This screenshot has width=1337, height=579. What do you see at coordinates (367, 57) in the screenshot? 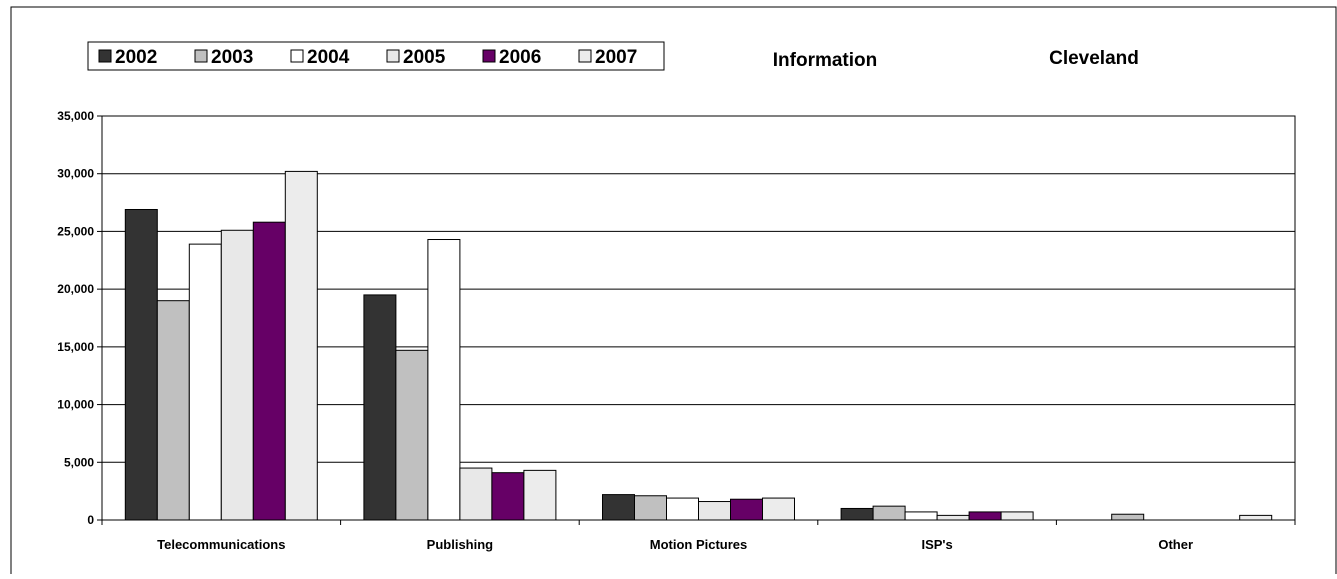
I see `legend: 2002 2003 2004 2005 2006 2007` at bounding box center [367, 57].